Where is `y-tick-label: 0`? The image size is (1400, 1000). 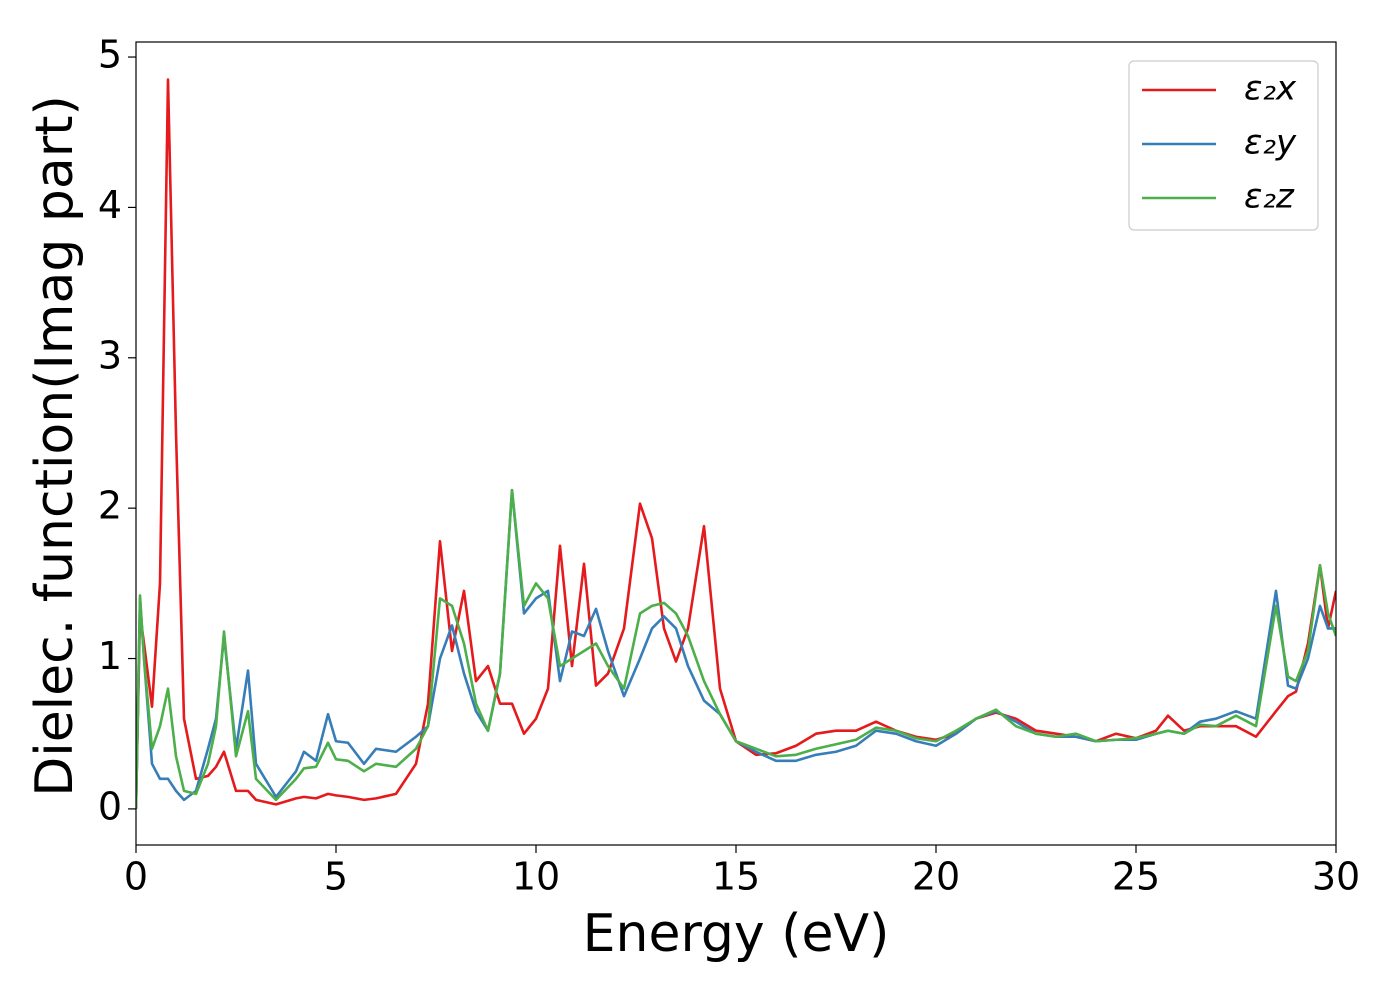
y-tick-label: 0 is located at coordinates (110, 806).